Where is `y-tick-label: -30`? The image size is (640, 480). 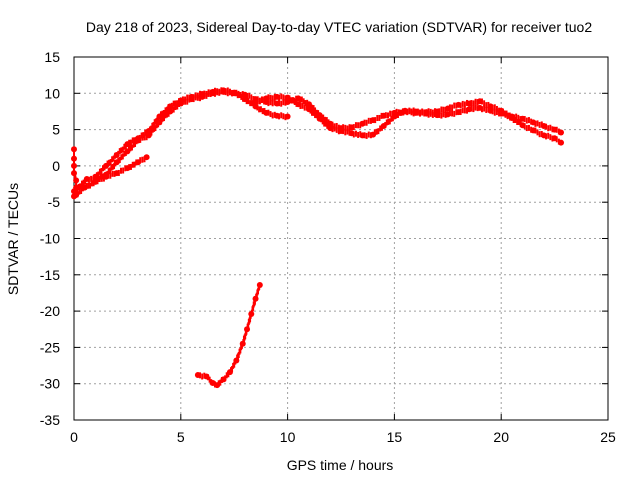 y-tick-label: -30 is located at coordinates (50, 384).